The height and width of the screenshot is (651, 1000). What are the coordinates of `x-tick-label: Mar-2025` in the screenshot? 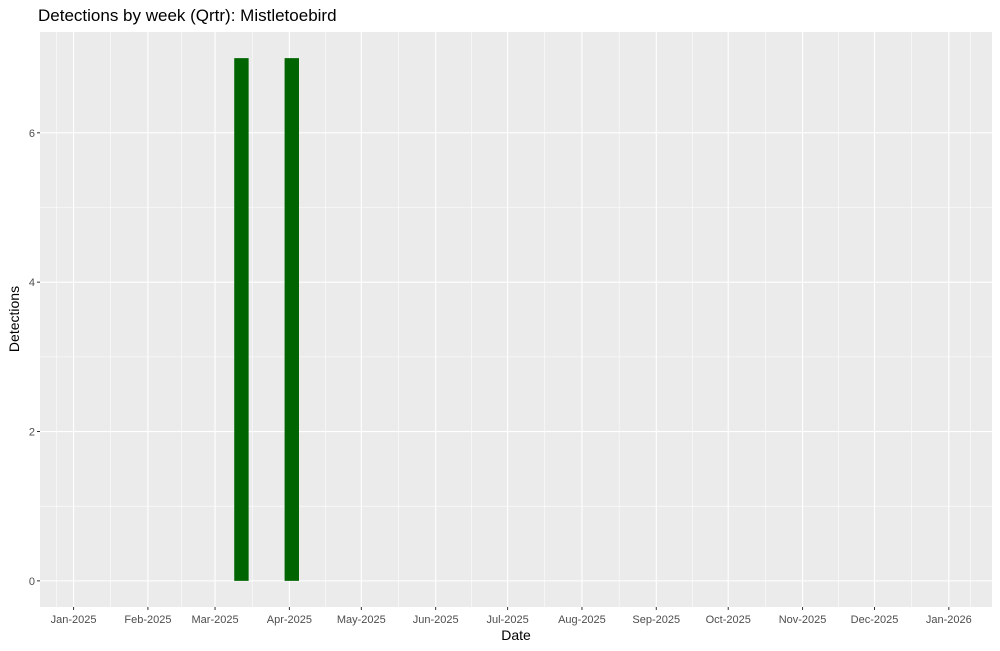 It's located at (215, 620).